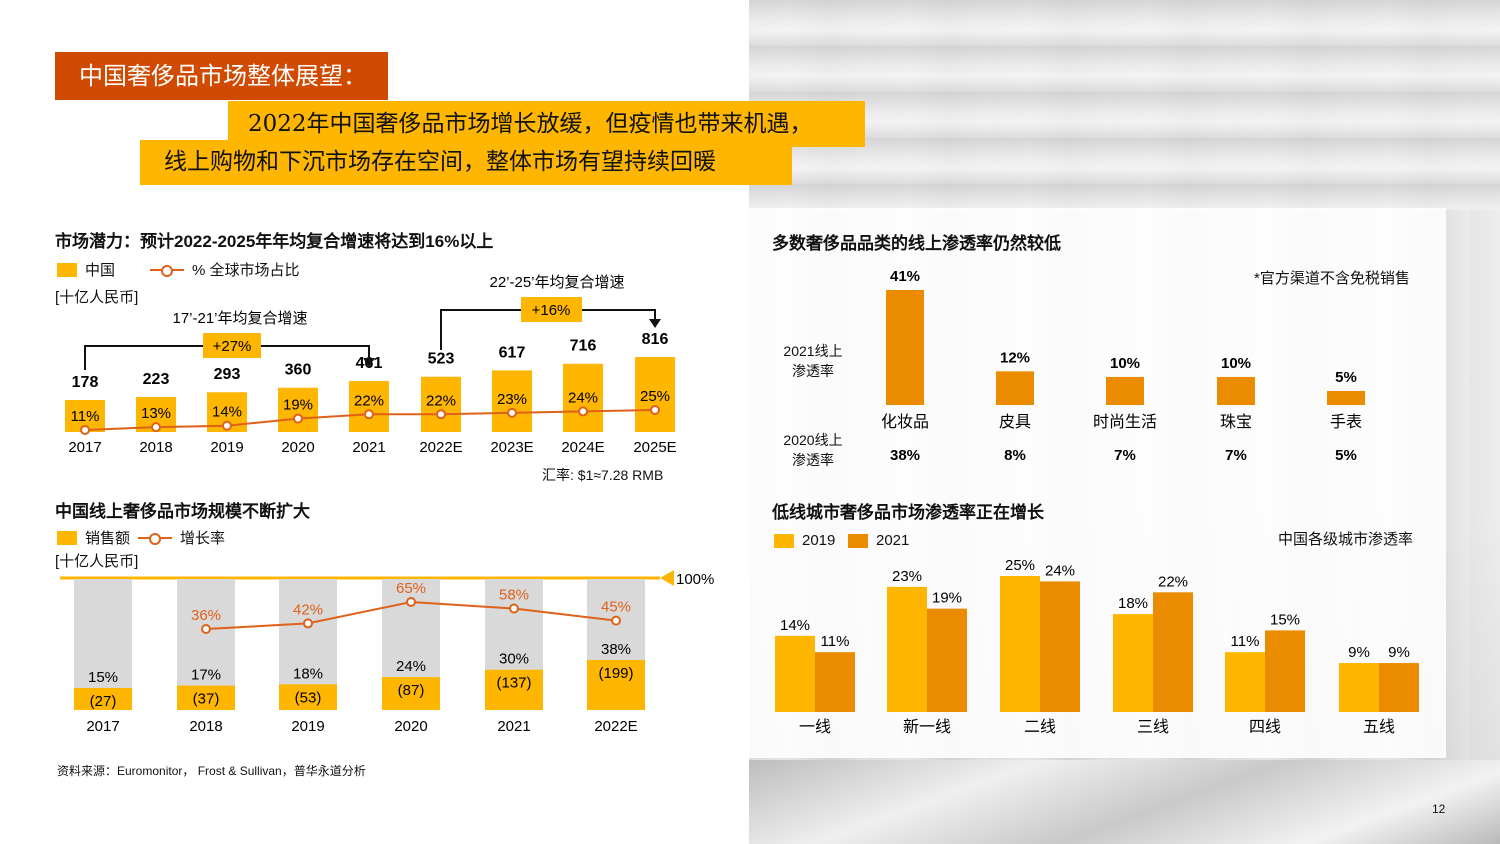 Image resolution: width=1500 pixels, height=844 pixels. Describe the element at coordinates (947, 598) in the screenshot. I see `bar-value-label: 19%` at that location.